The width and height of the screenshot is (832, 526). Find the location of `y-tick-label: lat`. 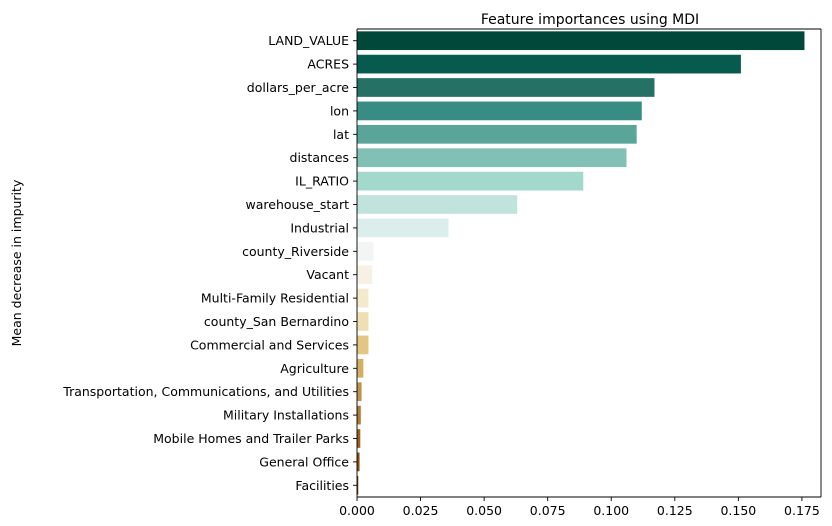

y-tick-label: lat is located at coordinates (341, 134).